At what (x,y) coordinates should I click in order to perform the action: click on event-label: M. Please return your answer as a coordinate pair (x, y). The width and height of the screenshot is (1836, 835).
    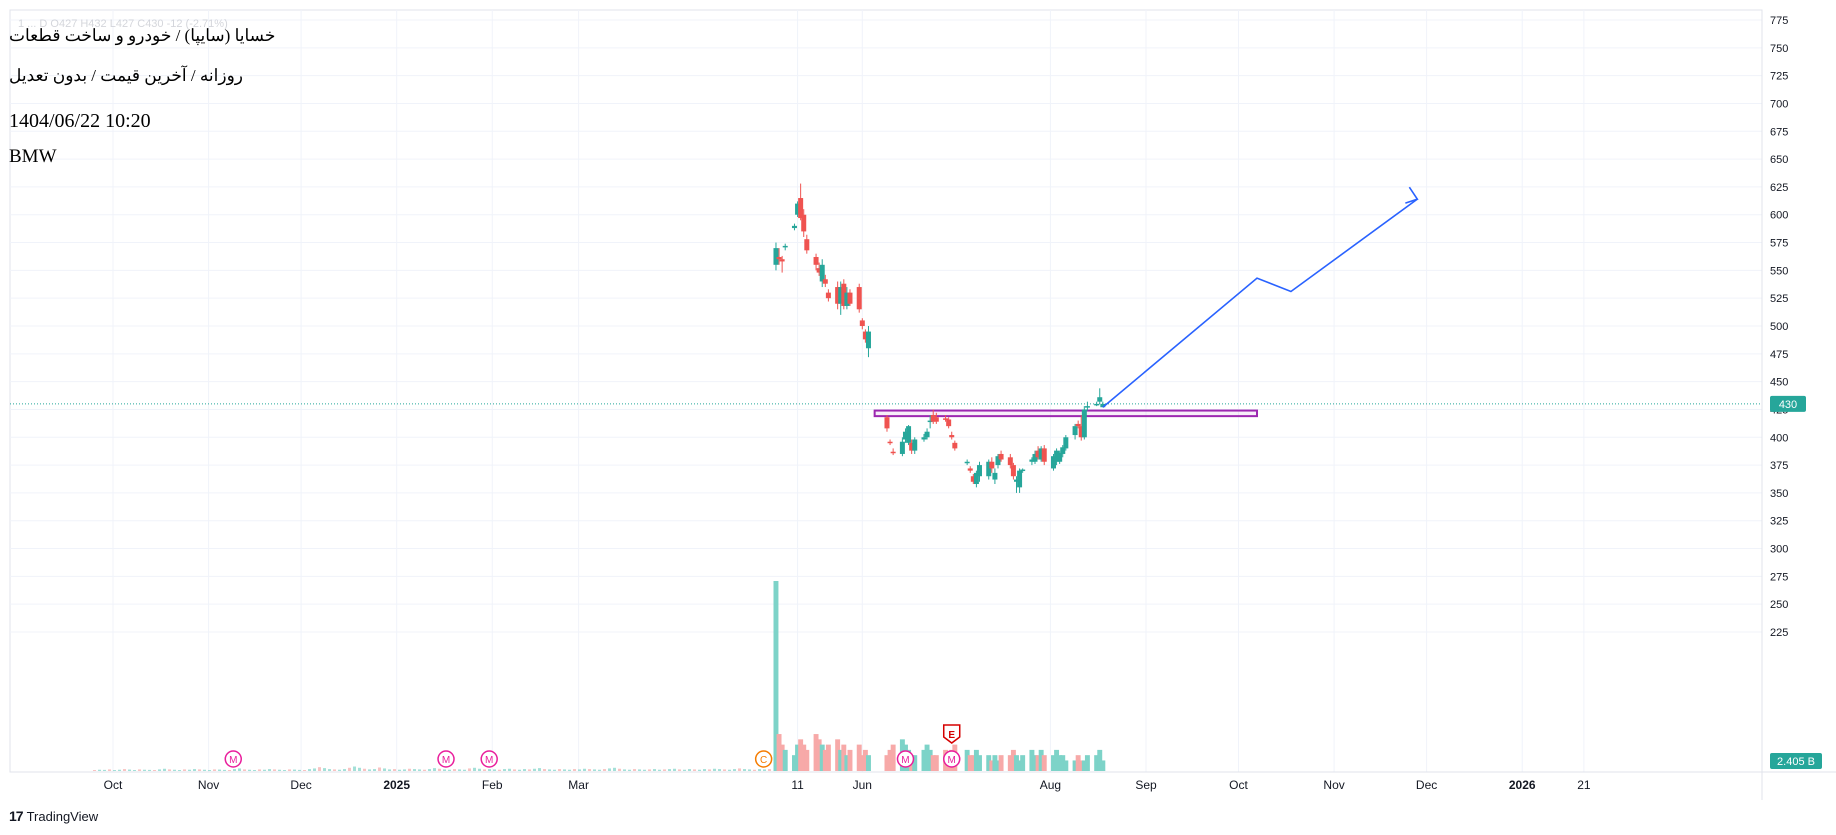
    Looking at the image, I should click on (446, 760).